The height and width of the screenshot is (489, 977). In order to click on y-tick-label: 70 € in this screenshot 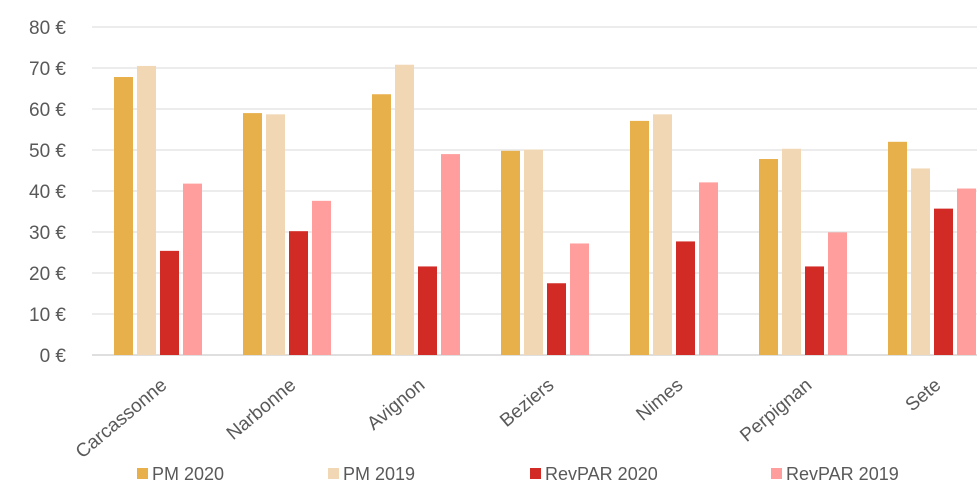, I will do `click(47, 69)`.